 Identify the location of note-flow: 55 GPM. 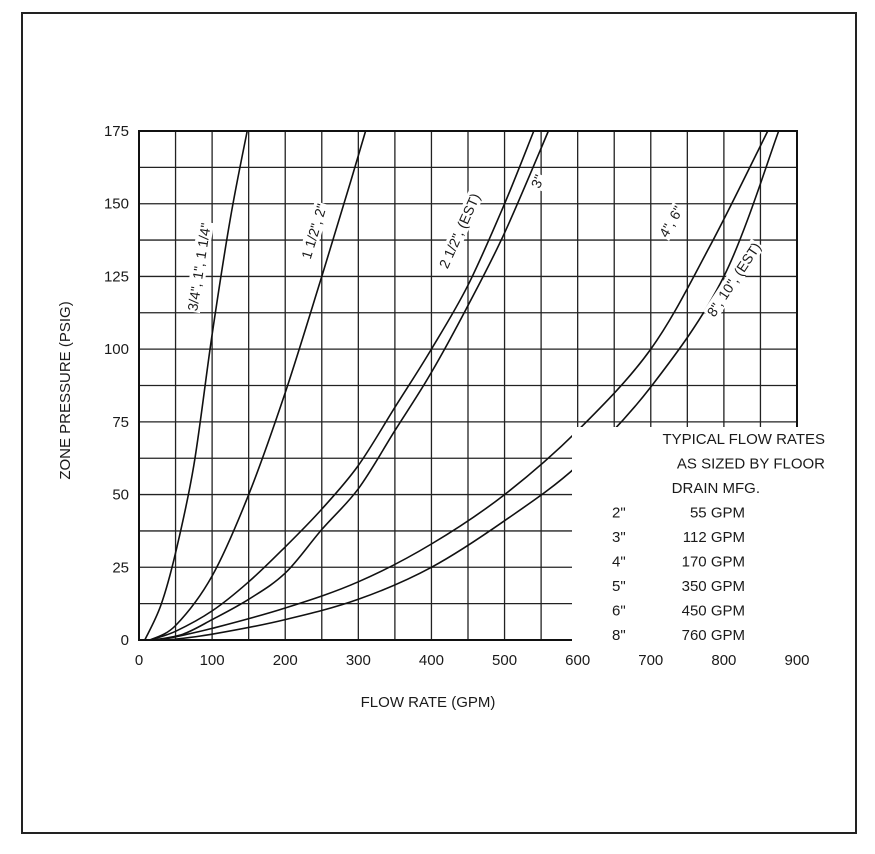
(717, 513).